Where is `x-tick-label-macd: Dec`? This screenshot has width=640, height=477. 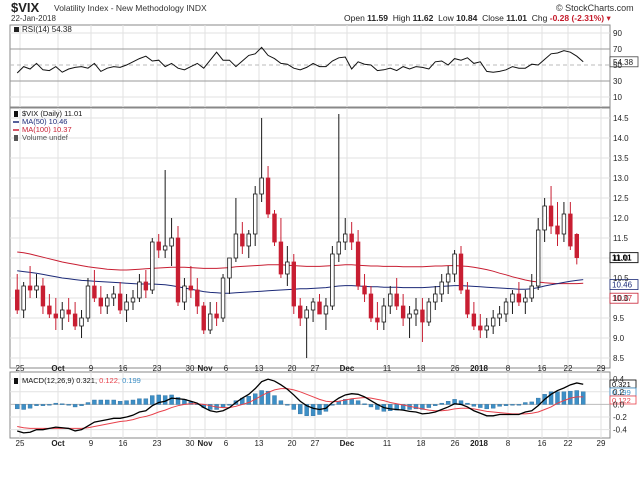
x-tick-label-macd: Dec is located at coordinates (347, 443).